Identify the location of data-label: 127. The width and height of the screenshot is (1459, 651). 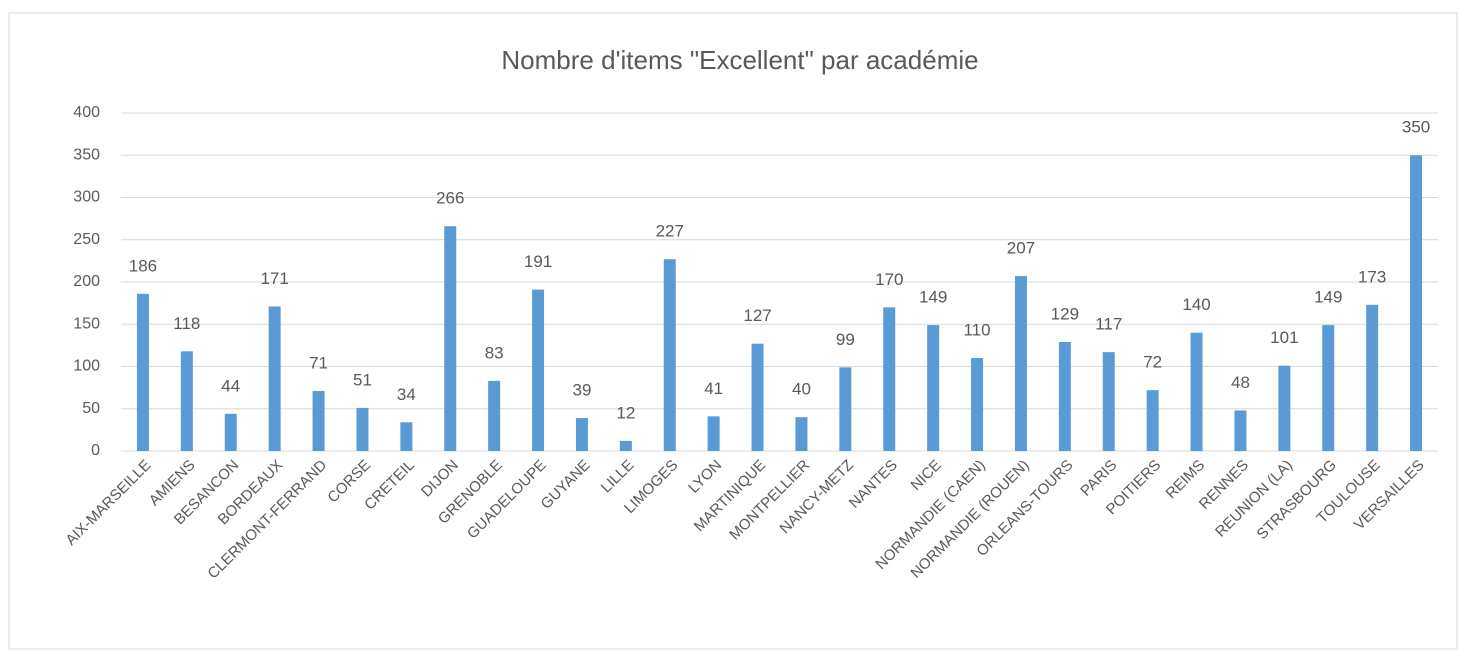
(757, 315).